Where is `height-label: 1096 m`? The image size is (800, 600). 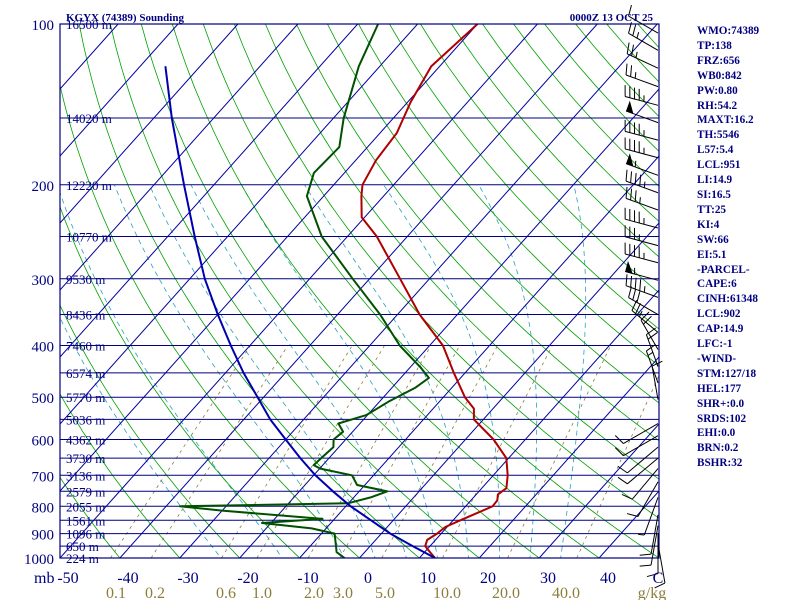 height-label: 1096 m is located at coordinates (85, 534).